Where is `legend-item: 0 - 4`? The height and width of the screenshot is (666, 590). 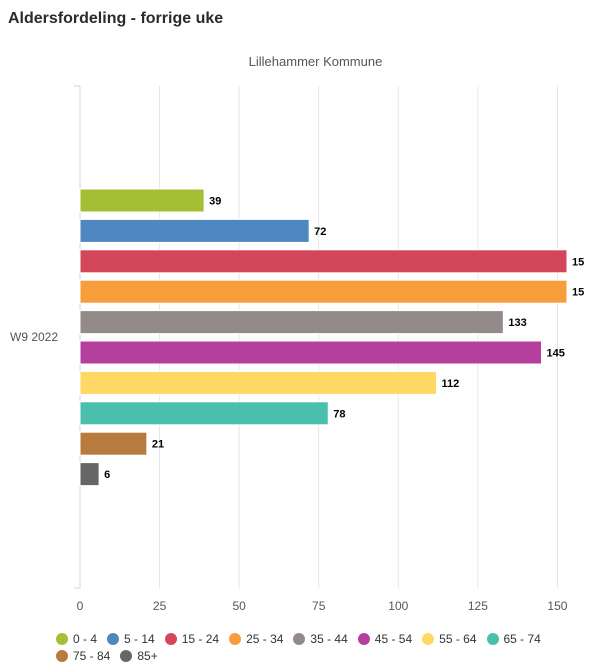
legend-item: 0 - 4 is located at coordinates (76, 639).